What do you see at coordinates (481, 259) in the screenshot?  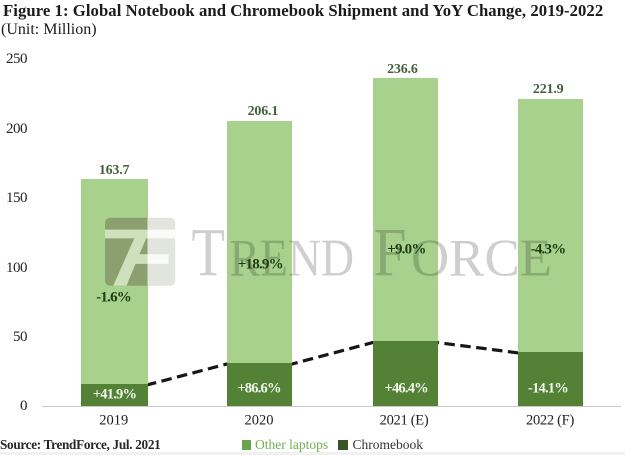 I see `svg-text: ORCE` at bounding box center [481, 259].